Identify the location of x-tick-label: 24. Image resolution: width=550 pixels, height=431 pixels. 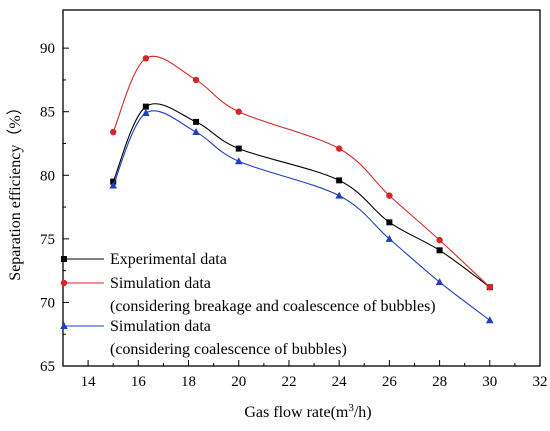
(340, 382).